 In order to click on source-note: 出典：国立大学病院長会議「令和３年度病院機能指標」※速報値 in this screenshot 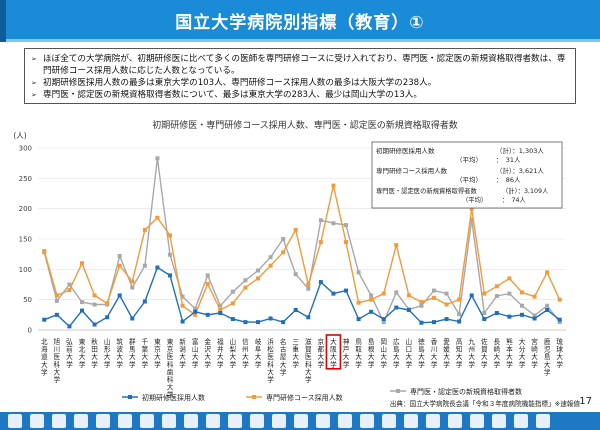, I will do `click(484, 404)`.